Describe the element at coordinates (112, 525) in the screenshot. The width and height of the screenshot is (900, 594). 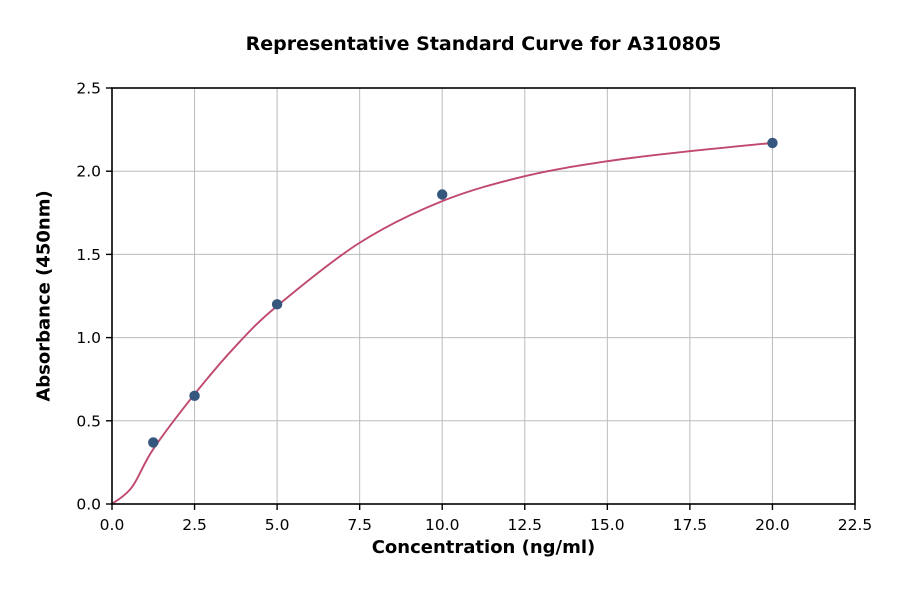
I see `x-tick-label: 0.0` at that location.